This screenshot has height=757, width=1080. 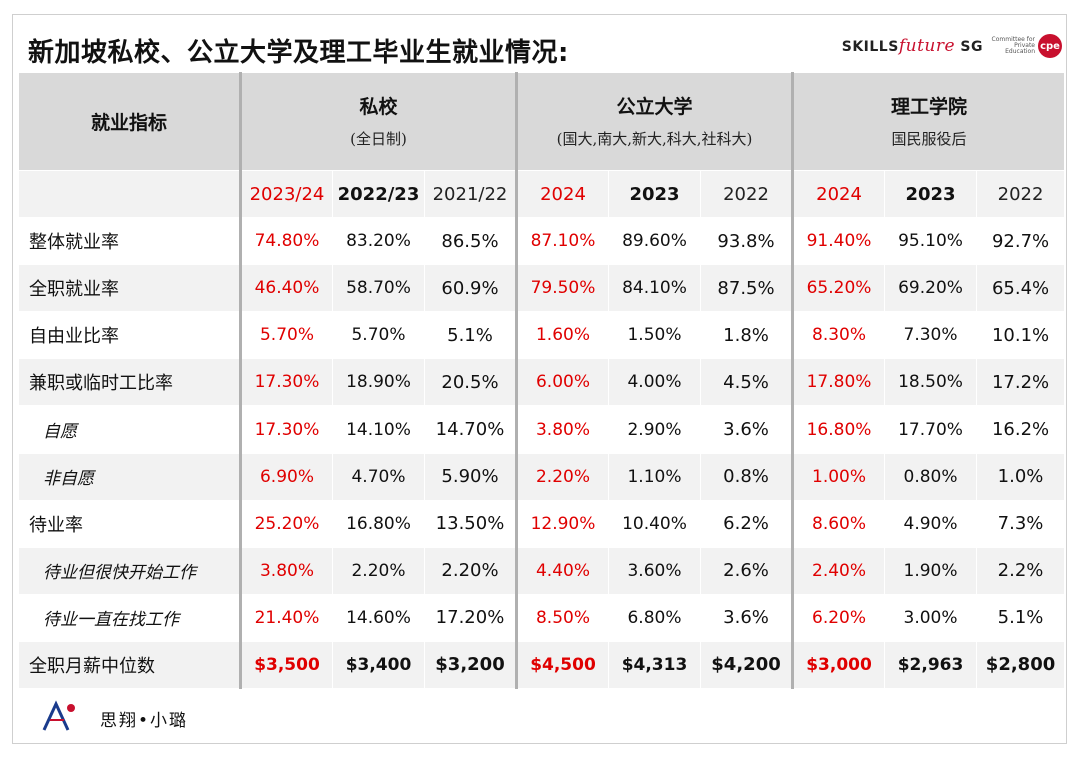 I want to click on table-cell: 4.00%, so click(x=654, y=382).